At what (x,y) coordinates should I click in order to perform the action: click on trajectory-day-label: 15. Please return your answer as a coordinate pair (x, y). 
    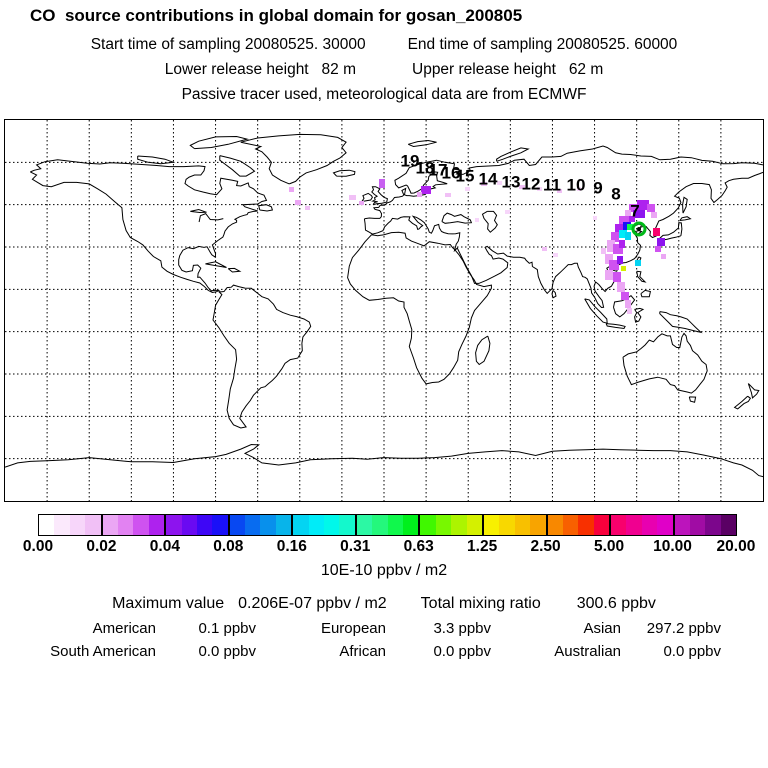
    Looking at the image, I should click on (465, 176).